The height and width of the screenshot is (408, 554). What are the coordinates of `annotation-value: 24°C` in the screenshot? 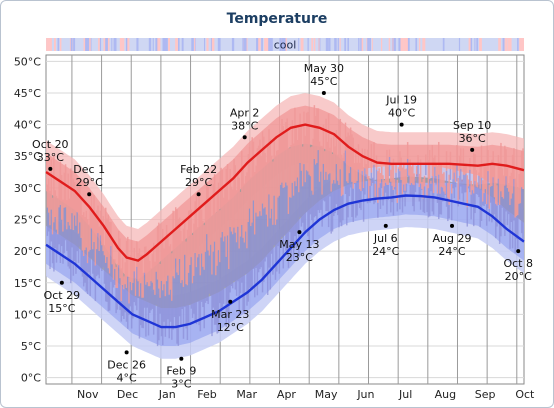 It's located at (385, 251).